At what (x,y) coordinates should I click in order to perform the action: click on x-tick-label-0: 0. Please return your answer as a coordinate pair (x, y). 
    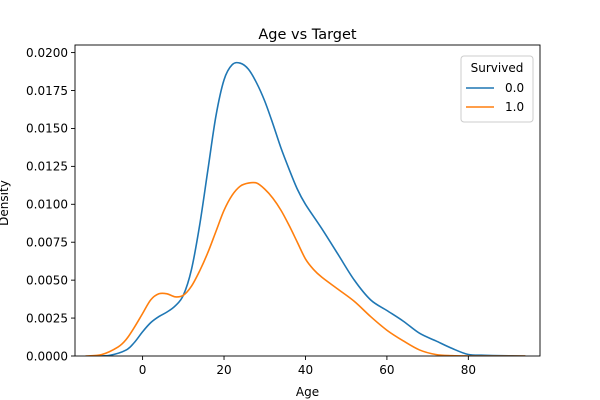
    Looking at the image, I should click on (143, 370).